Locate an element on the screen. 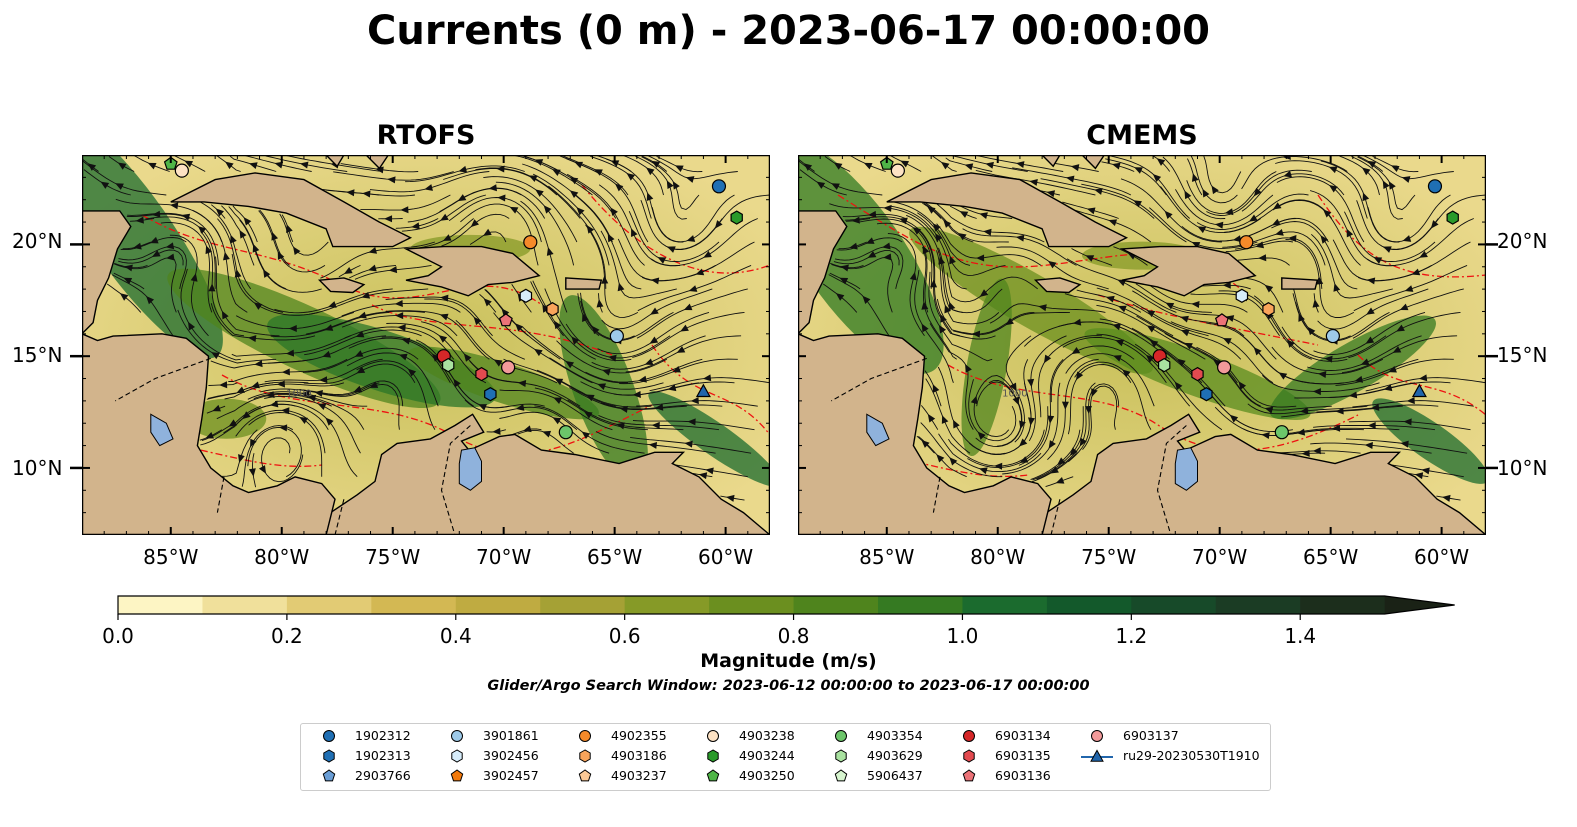  bathymetry-contour-label: 1000 is located at coordinates (298, 393).